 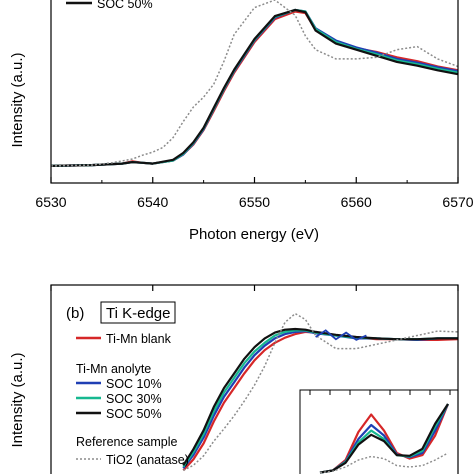 I want to click on panel-a-xtick-label-6530: 6530, so click(x=50, y=202).